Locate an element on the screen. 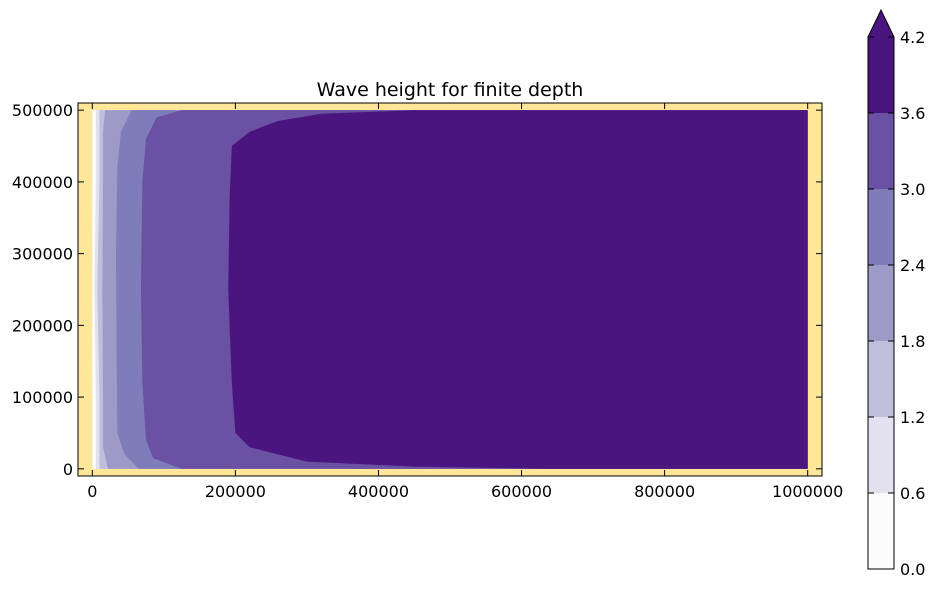  x-tick-label: 800000 is located at coordinates (664, 491).